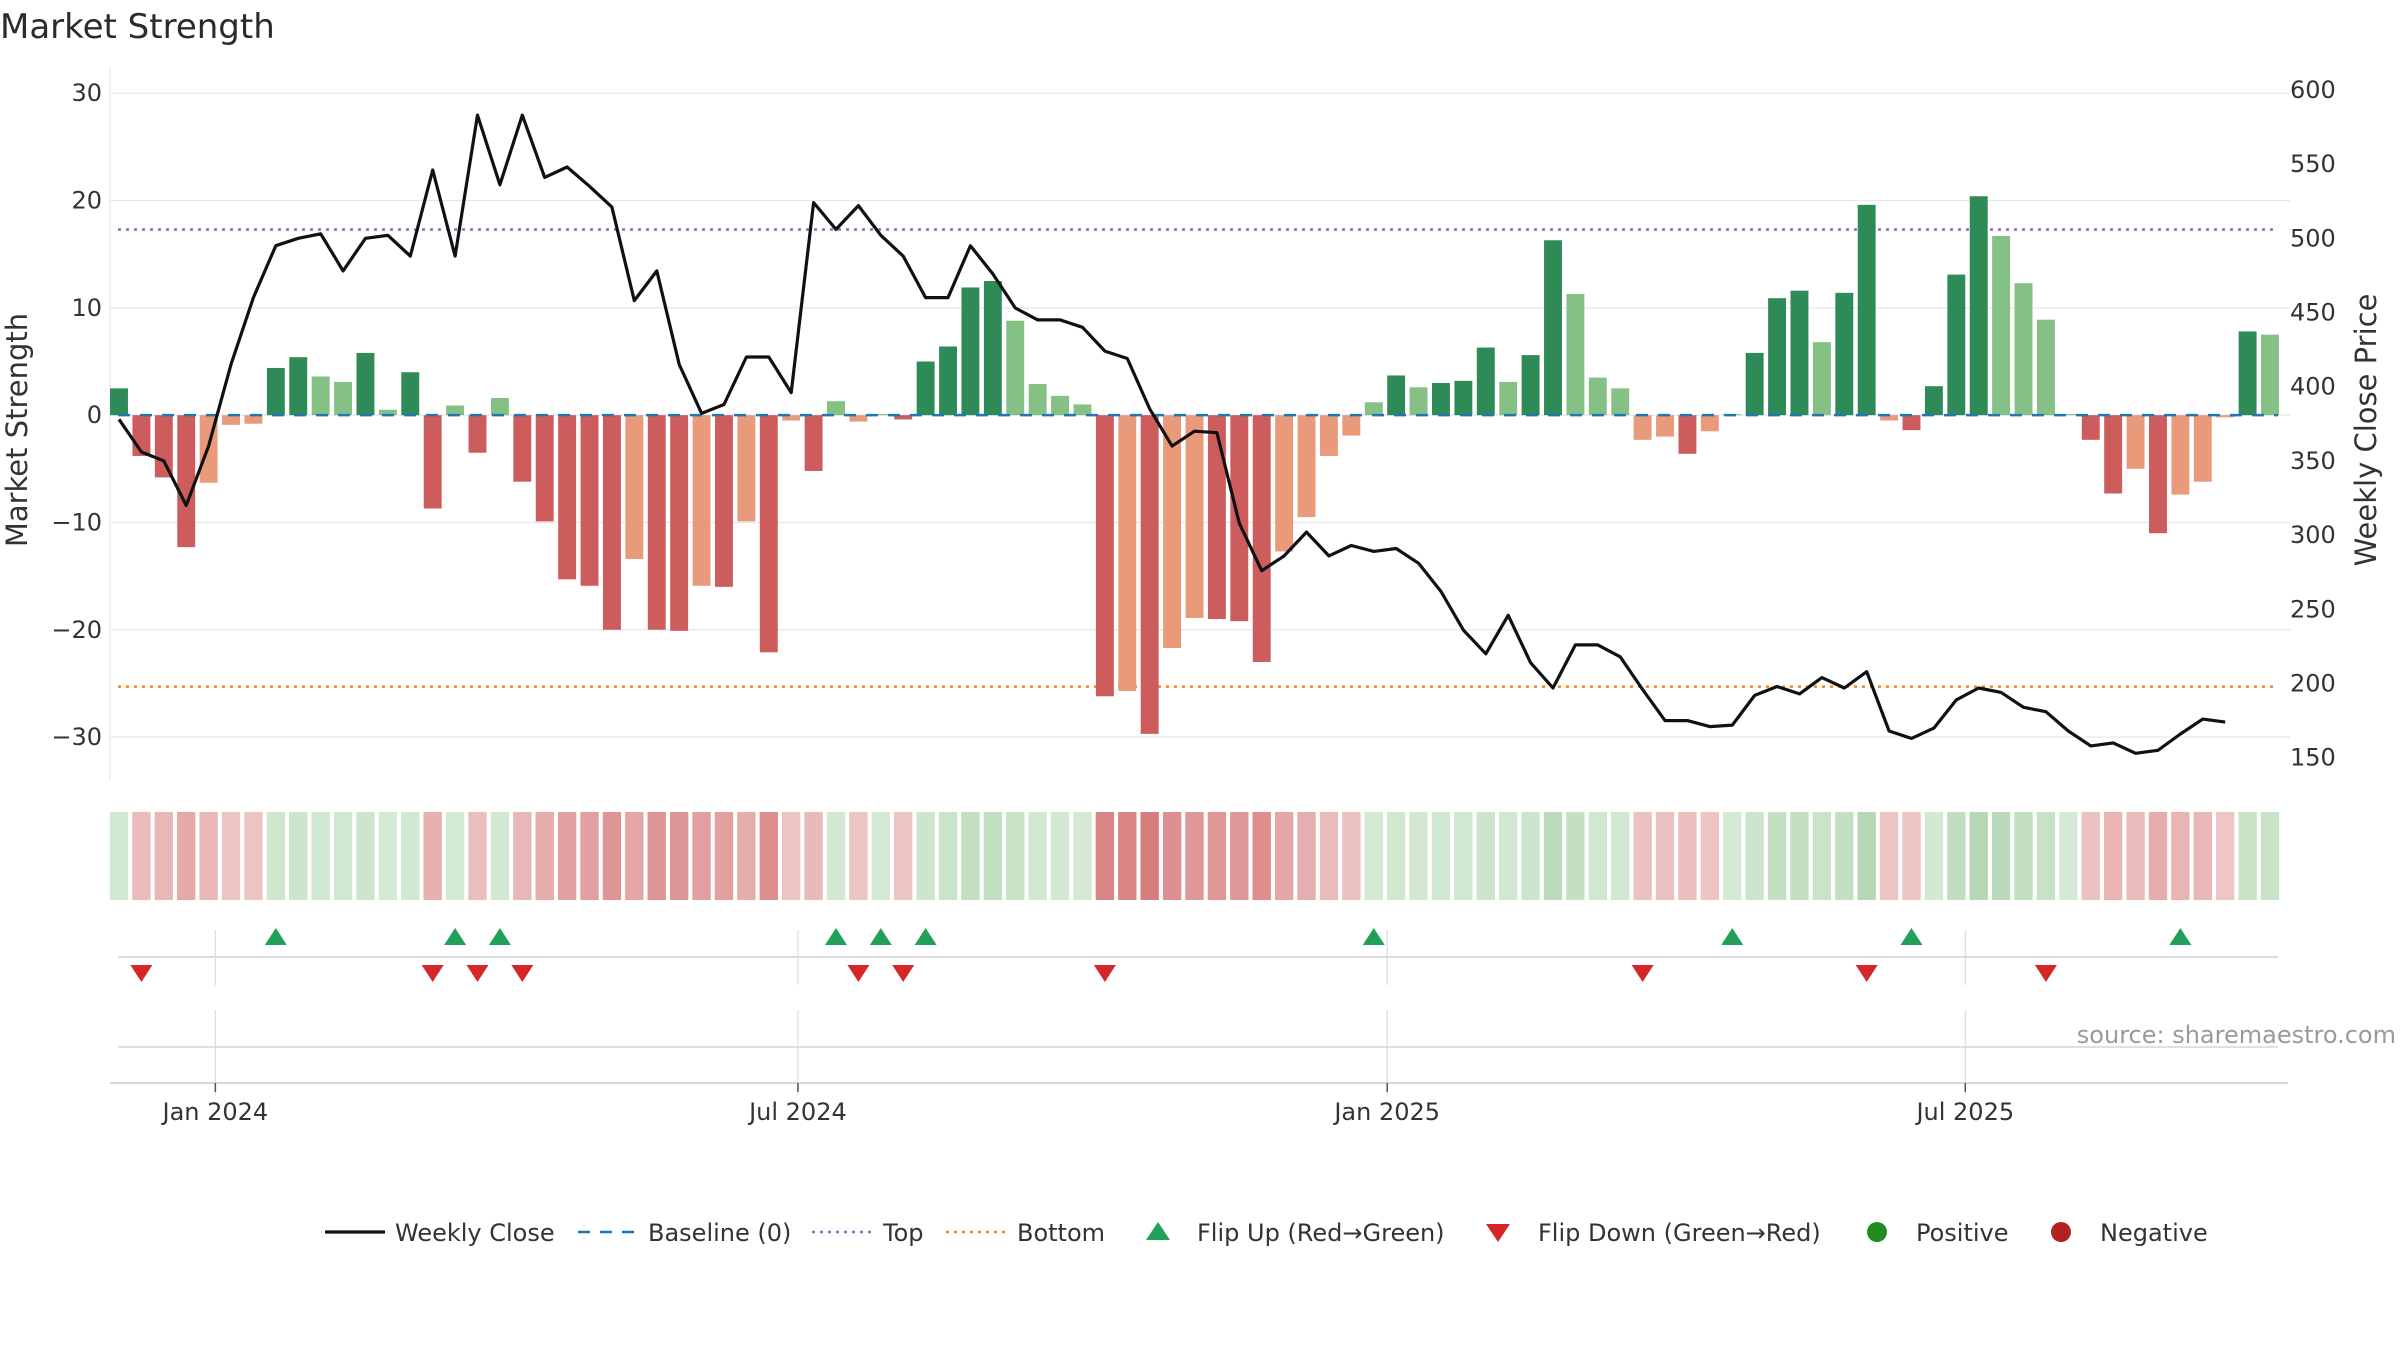  Describe the element at coordinates (1321, 1233) in the screenshot. I see `legend-label: Flip Up (Red→Green)` at that location.